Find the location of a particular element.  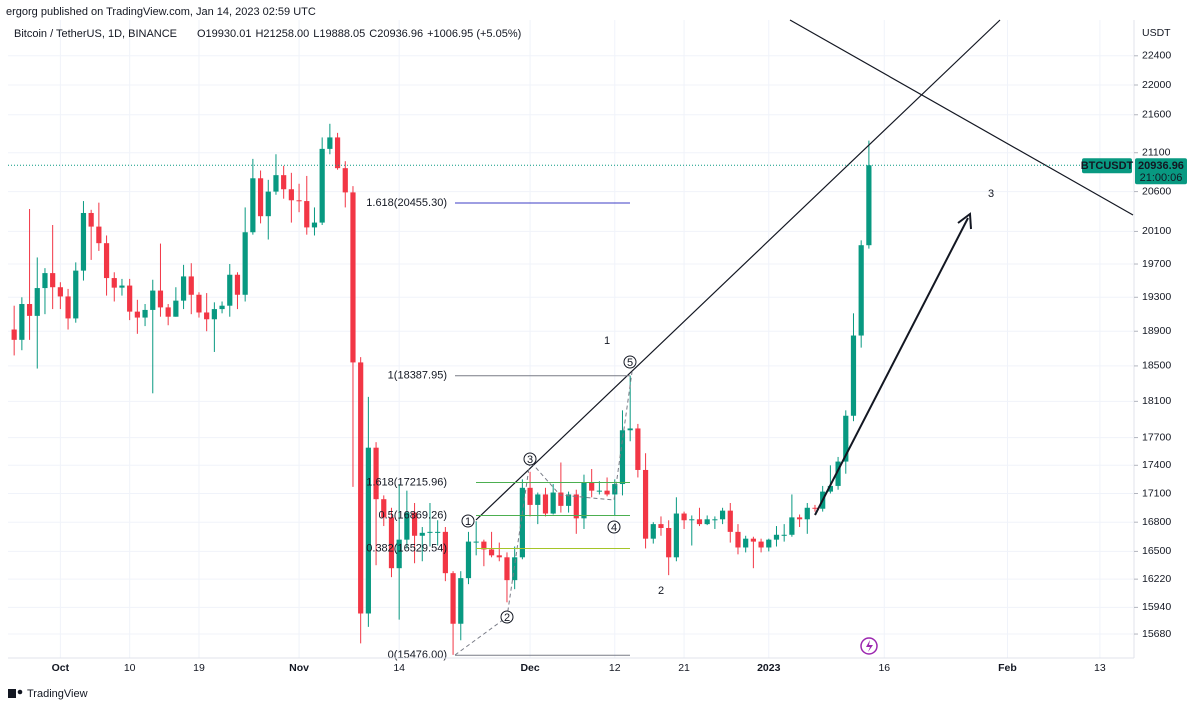

x-tick-label: 19 is located at coordinates (199, 668).